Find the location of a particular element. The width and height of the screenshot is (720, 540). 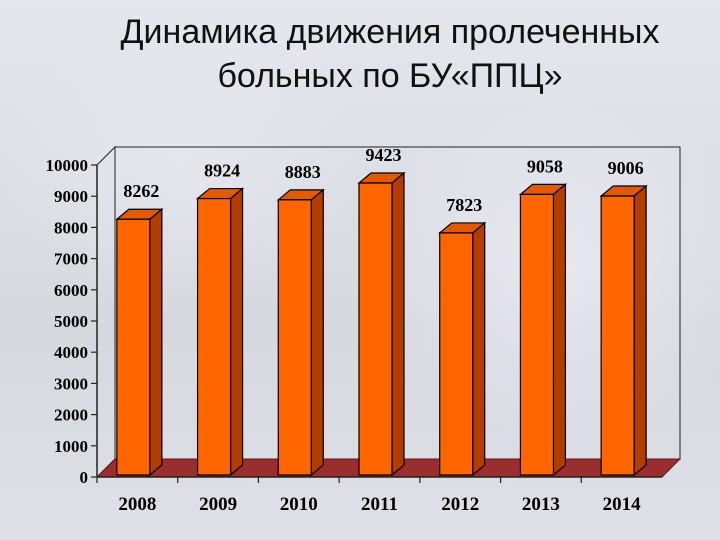

y-tick-label: 8000 is located at coordinates (71, 227).